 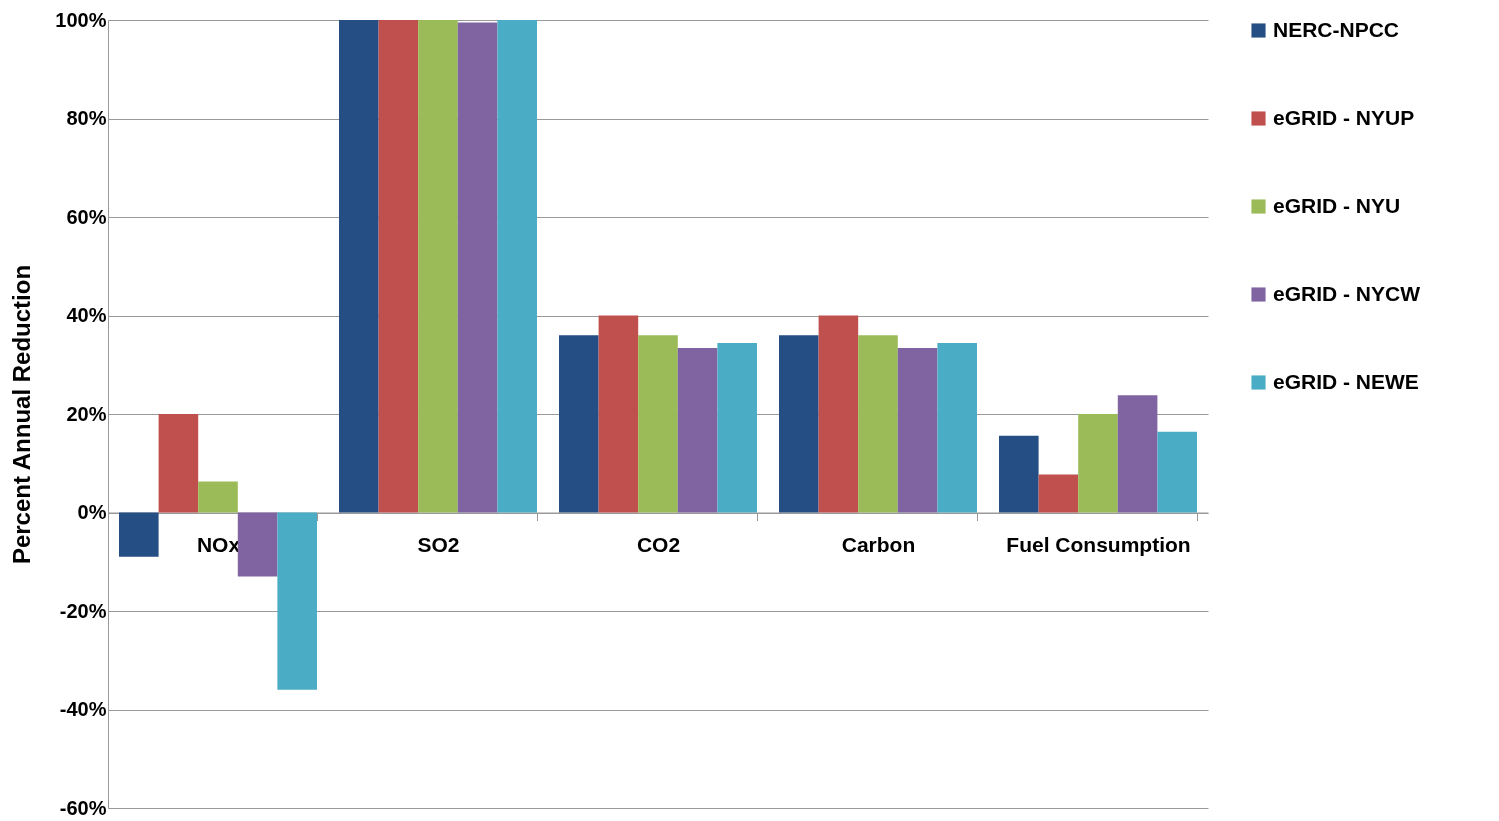 I want to click on legend-label: eGRID - NEWE, so click(x=1346, y=381).